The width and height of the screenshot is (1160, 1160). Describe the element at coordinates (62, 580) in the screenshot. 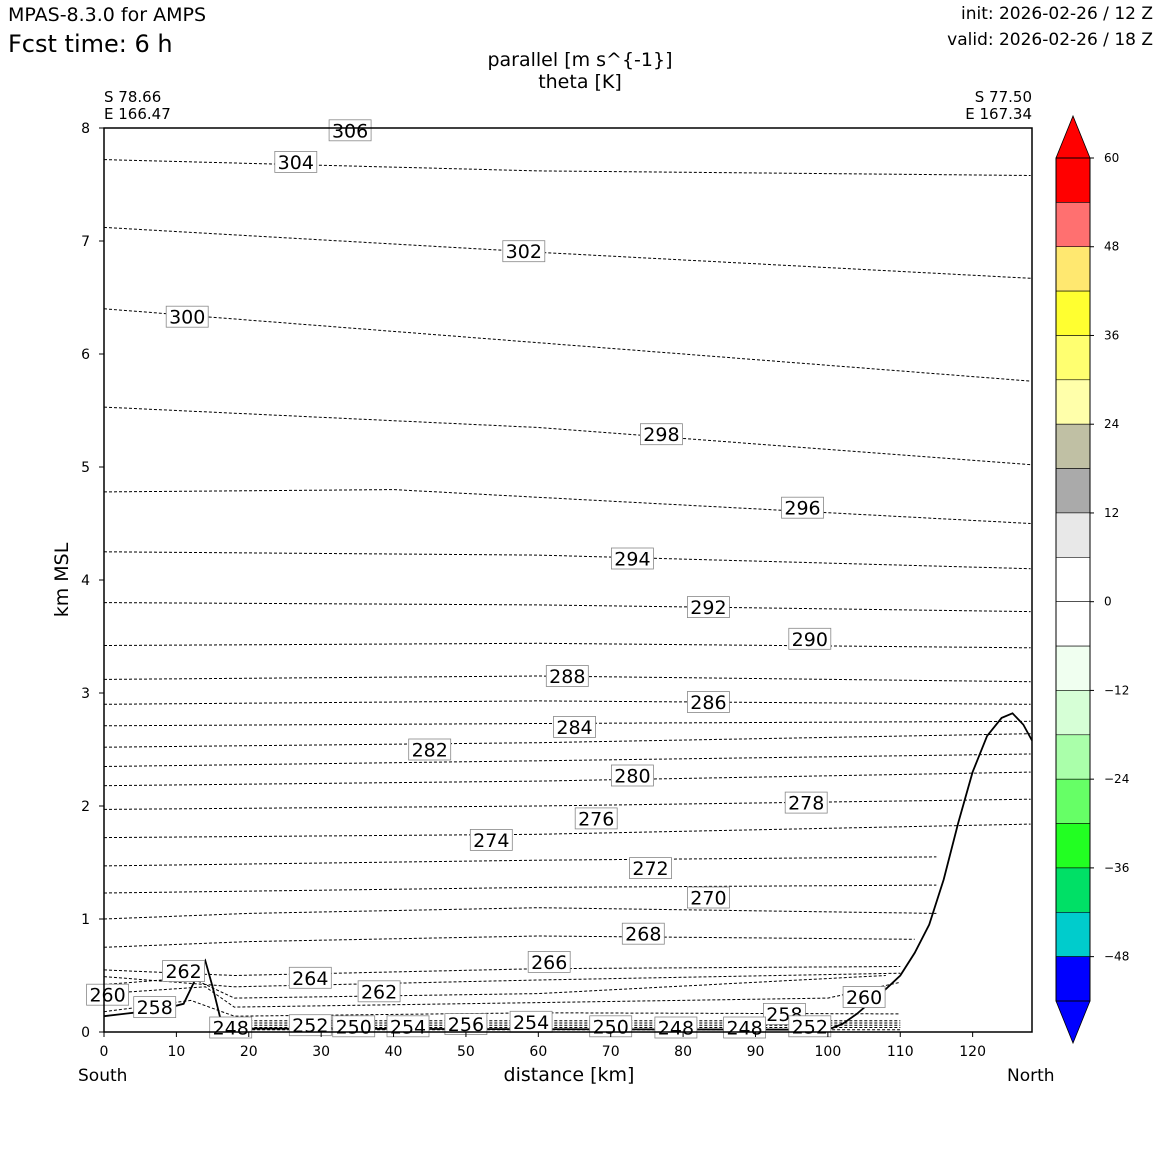

I see `y-axis-label: km MSL` at that location.